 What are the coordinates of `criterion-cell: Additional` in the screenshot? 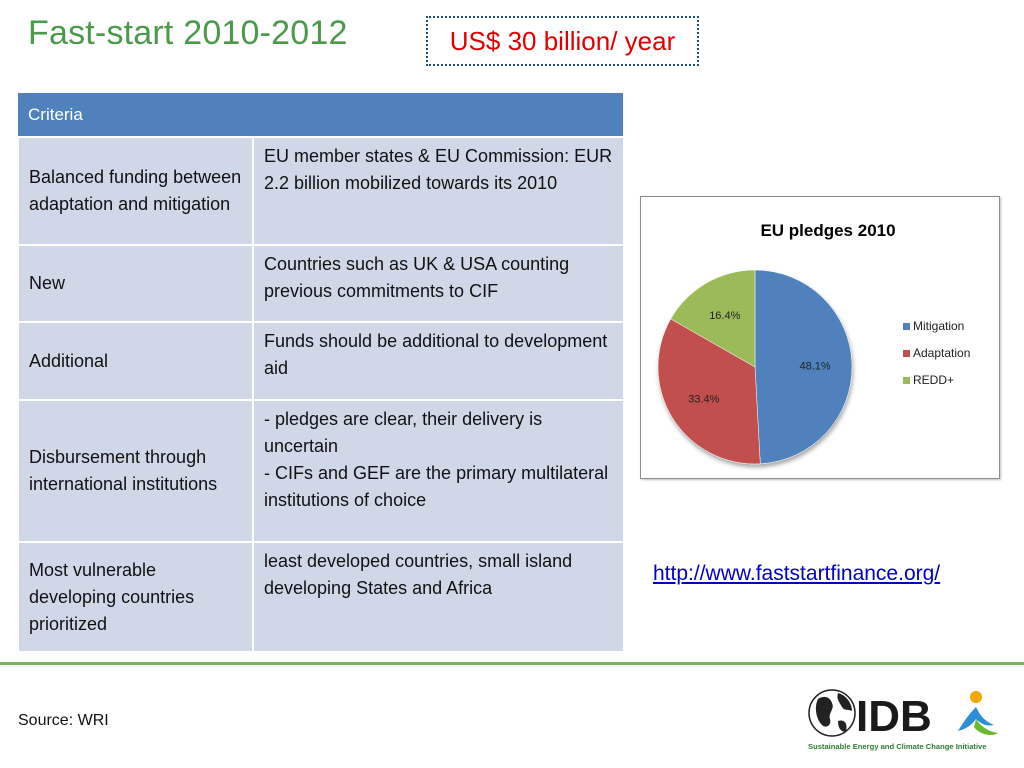 It's located at (135, 361).